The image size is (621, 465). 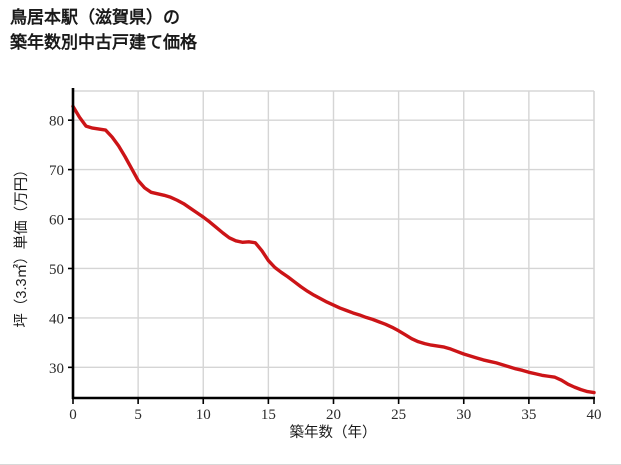 I want to click on x-tick-label: 30, so click(x=463, y=415).